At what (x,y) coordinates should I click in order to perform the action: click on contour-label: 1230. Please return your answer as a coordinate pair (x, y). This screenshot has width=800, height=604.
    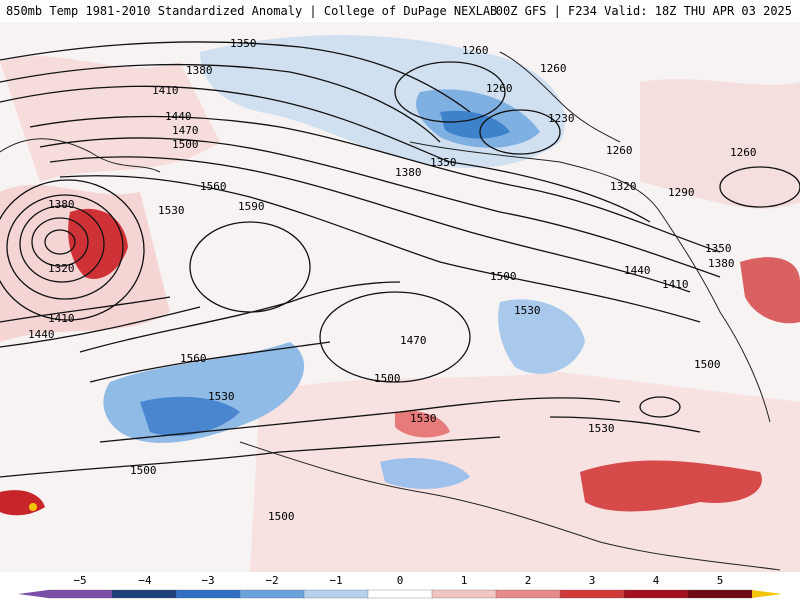
    Looking at the image, I should click on (561, 118).